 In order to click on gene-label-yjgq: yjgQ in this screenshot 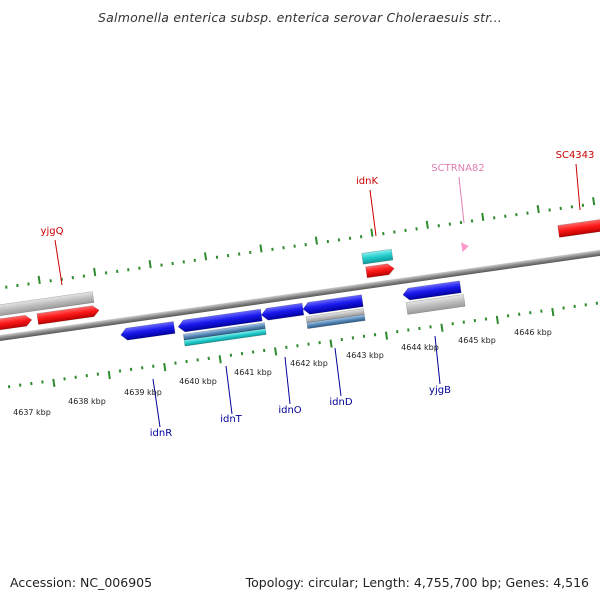, I will do `click(52, 231)`.